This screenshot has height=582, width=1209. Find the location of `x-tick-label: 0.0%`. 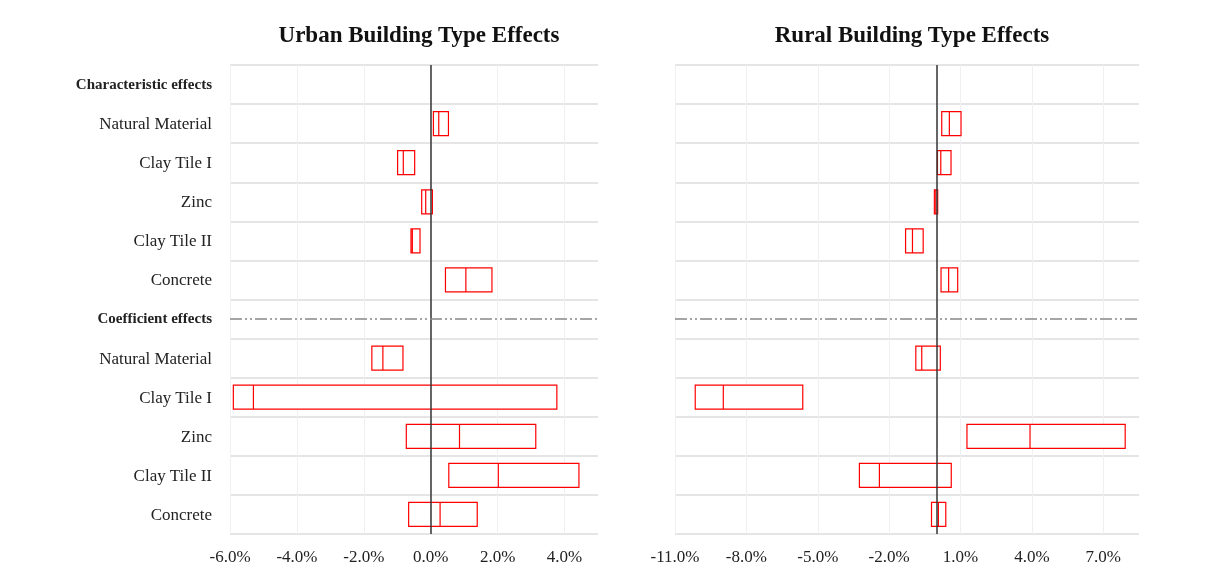

x-tick-label: 0.0% is located at coordinates (431, 556).